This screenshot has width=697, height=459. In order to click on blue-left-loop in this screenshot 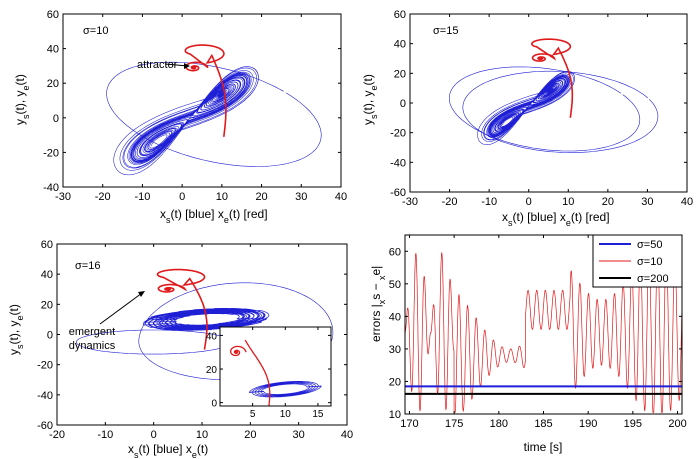, I will do `click(153, 342)`.